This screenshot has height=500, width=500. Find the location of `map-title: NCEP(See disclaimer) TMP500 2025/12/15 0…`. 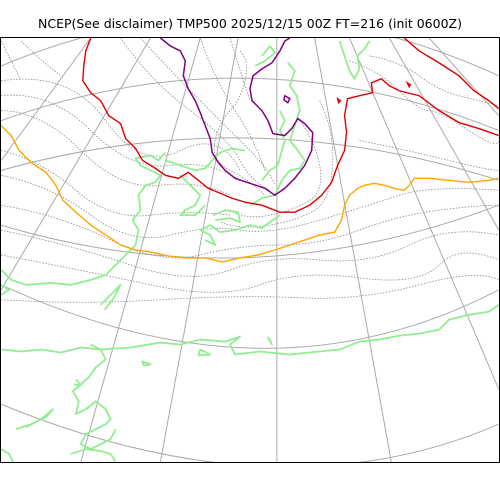

map-title: NCEP(See disclaimer) TMP500 2025/12/15 0… is located at coordinates (250, 23).